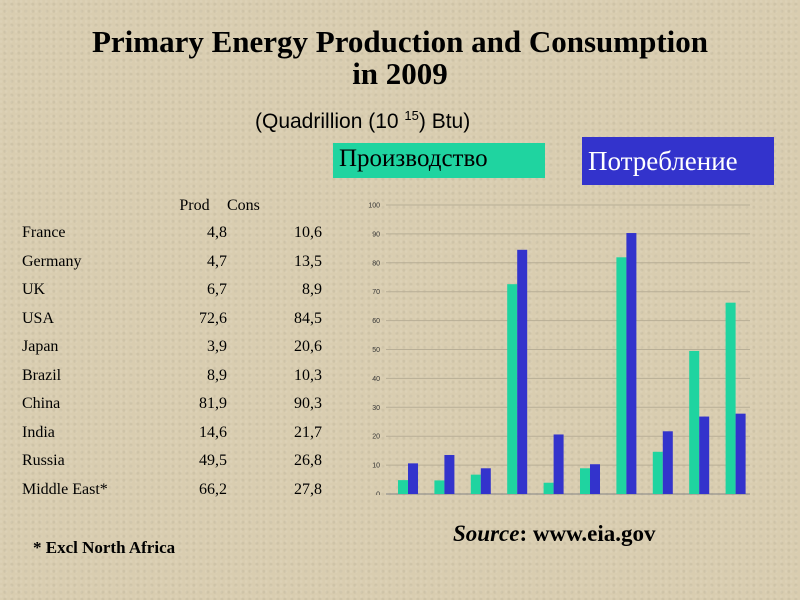 This screenshot has width=800, height=600. Describe the element at coordinates (213, 489) in the screenshot. I see `table-cell-prod: 66,2` at that location.